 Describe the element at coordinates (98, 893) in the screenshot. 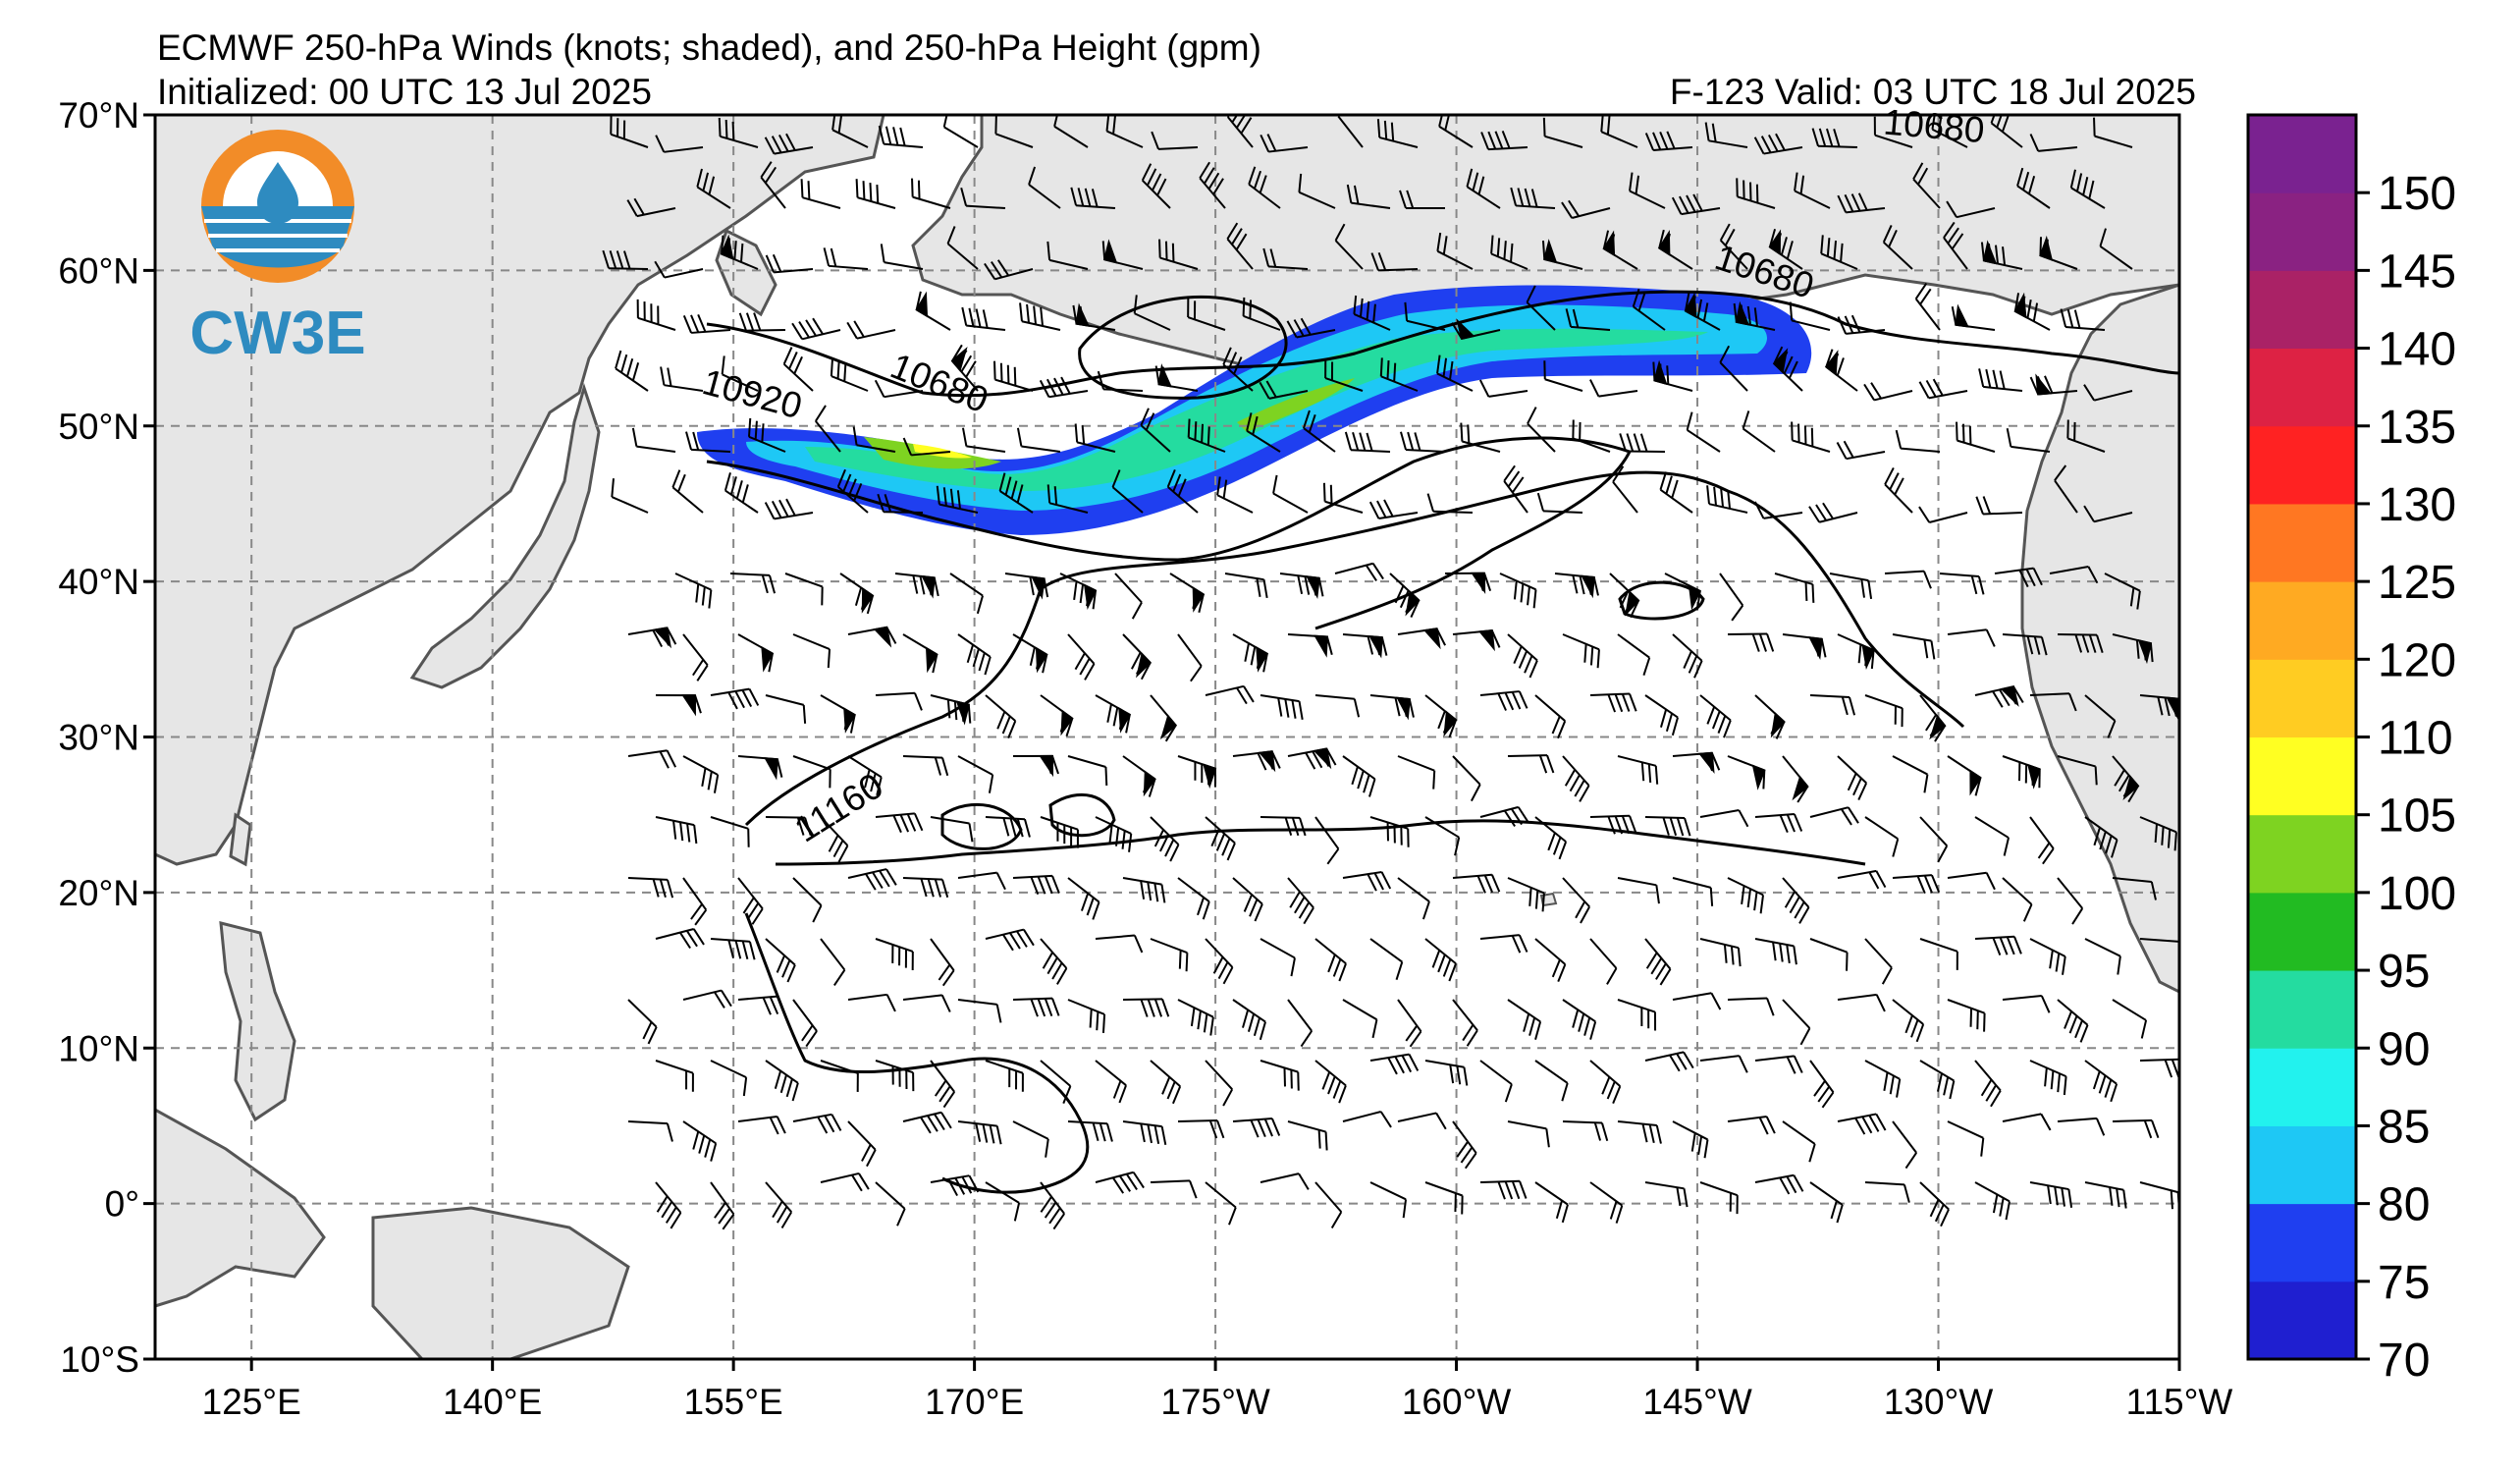

I see `lat-label: 20°N` at that location.